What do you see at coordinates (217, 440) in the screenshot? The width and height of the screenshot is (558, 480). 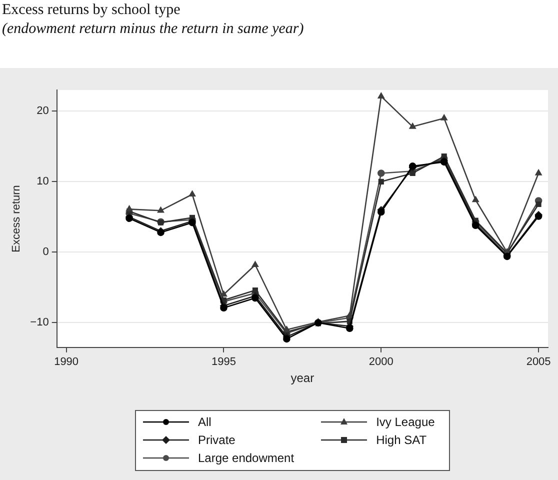 I see `legend-label: Private` at bounding box center [217, 440].